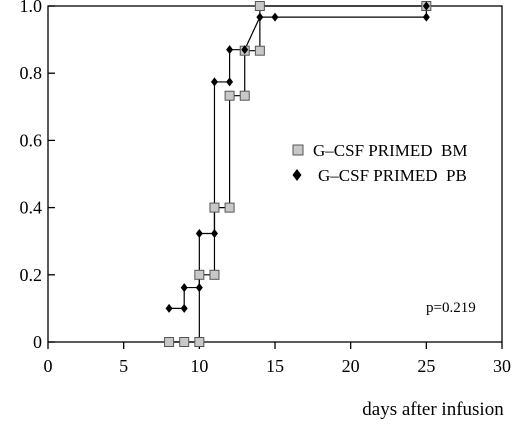 This screenshot has width=520, height=424. I want to click on y-tick-label: 0, so click(37, 342).